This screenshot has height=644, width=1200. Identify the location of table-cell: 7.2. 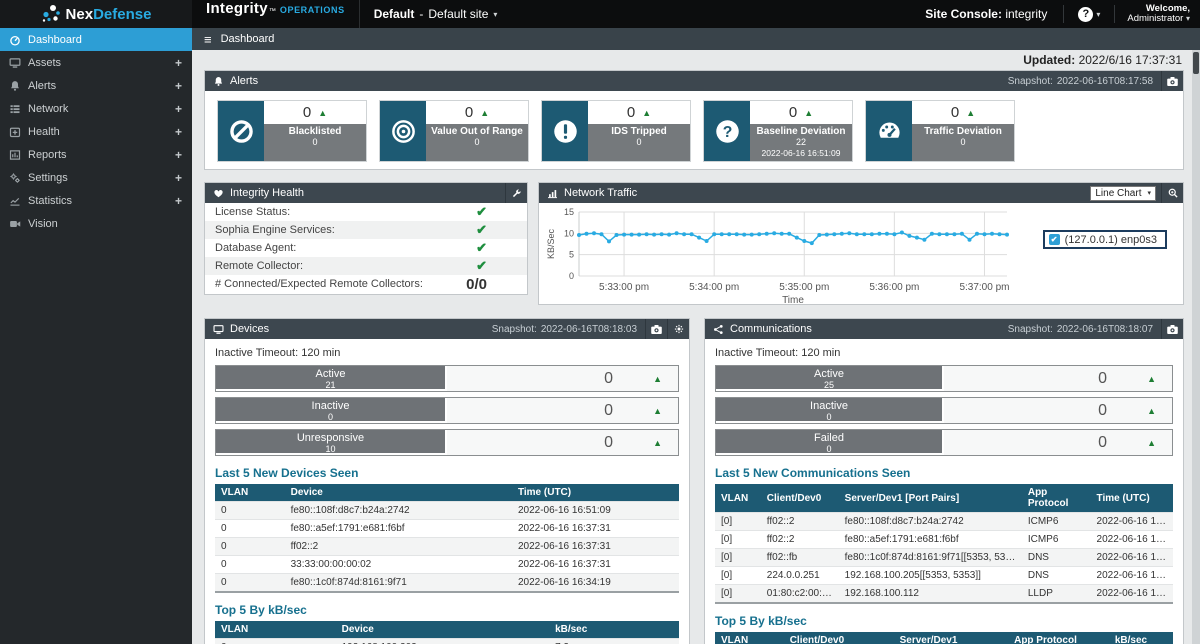
(614, 641).